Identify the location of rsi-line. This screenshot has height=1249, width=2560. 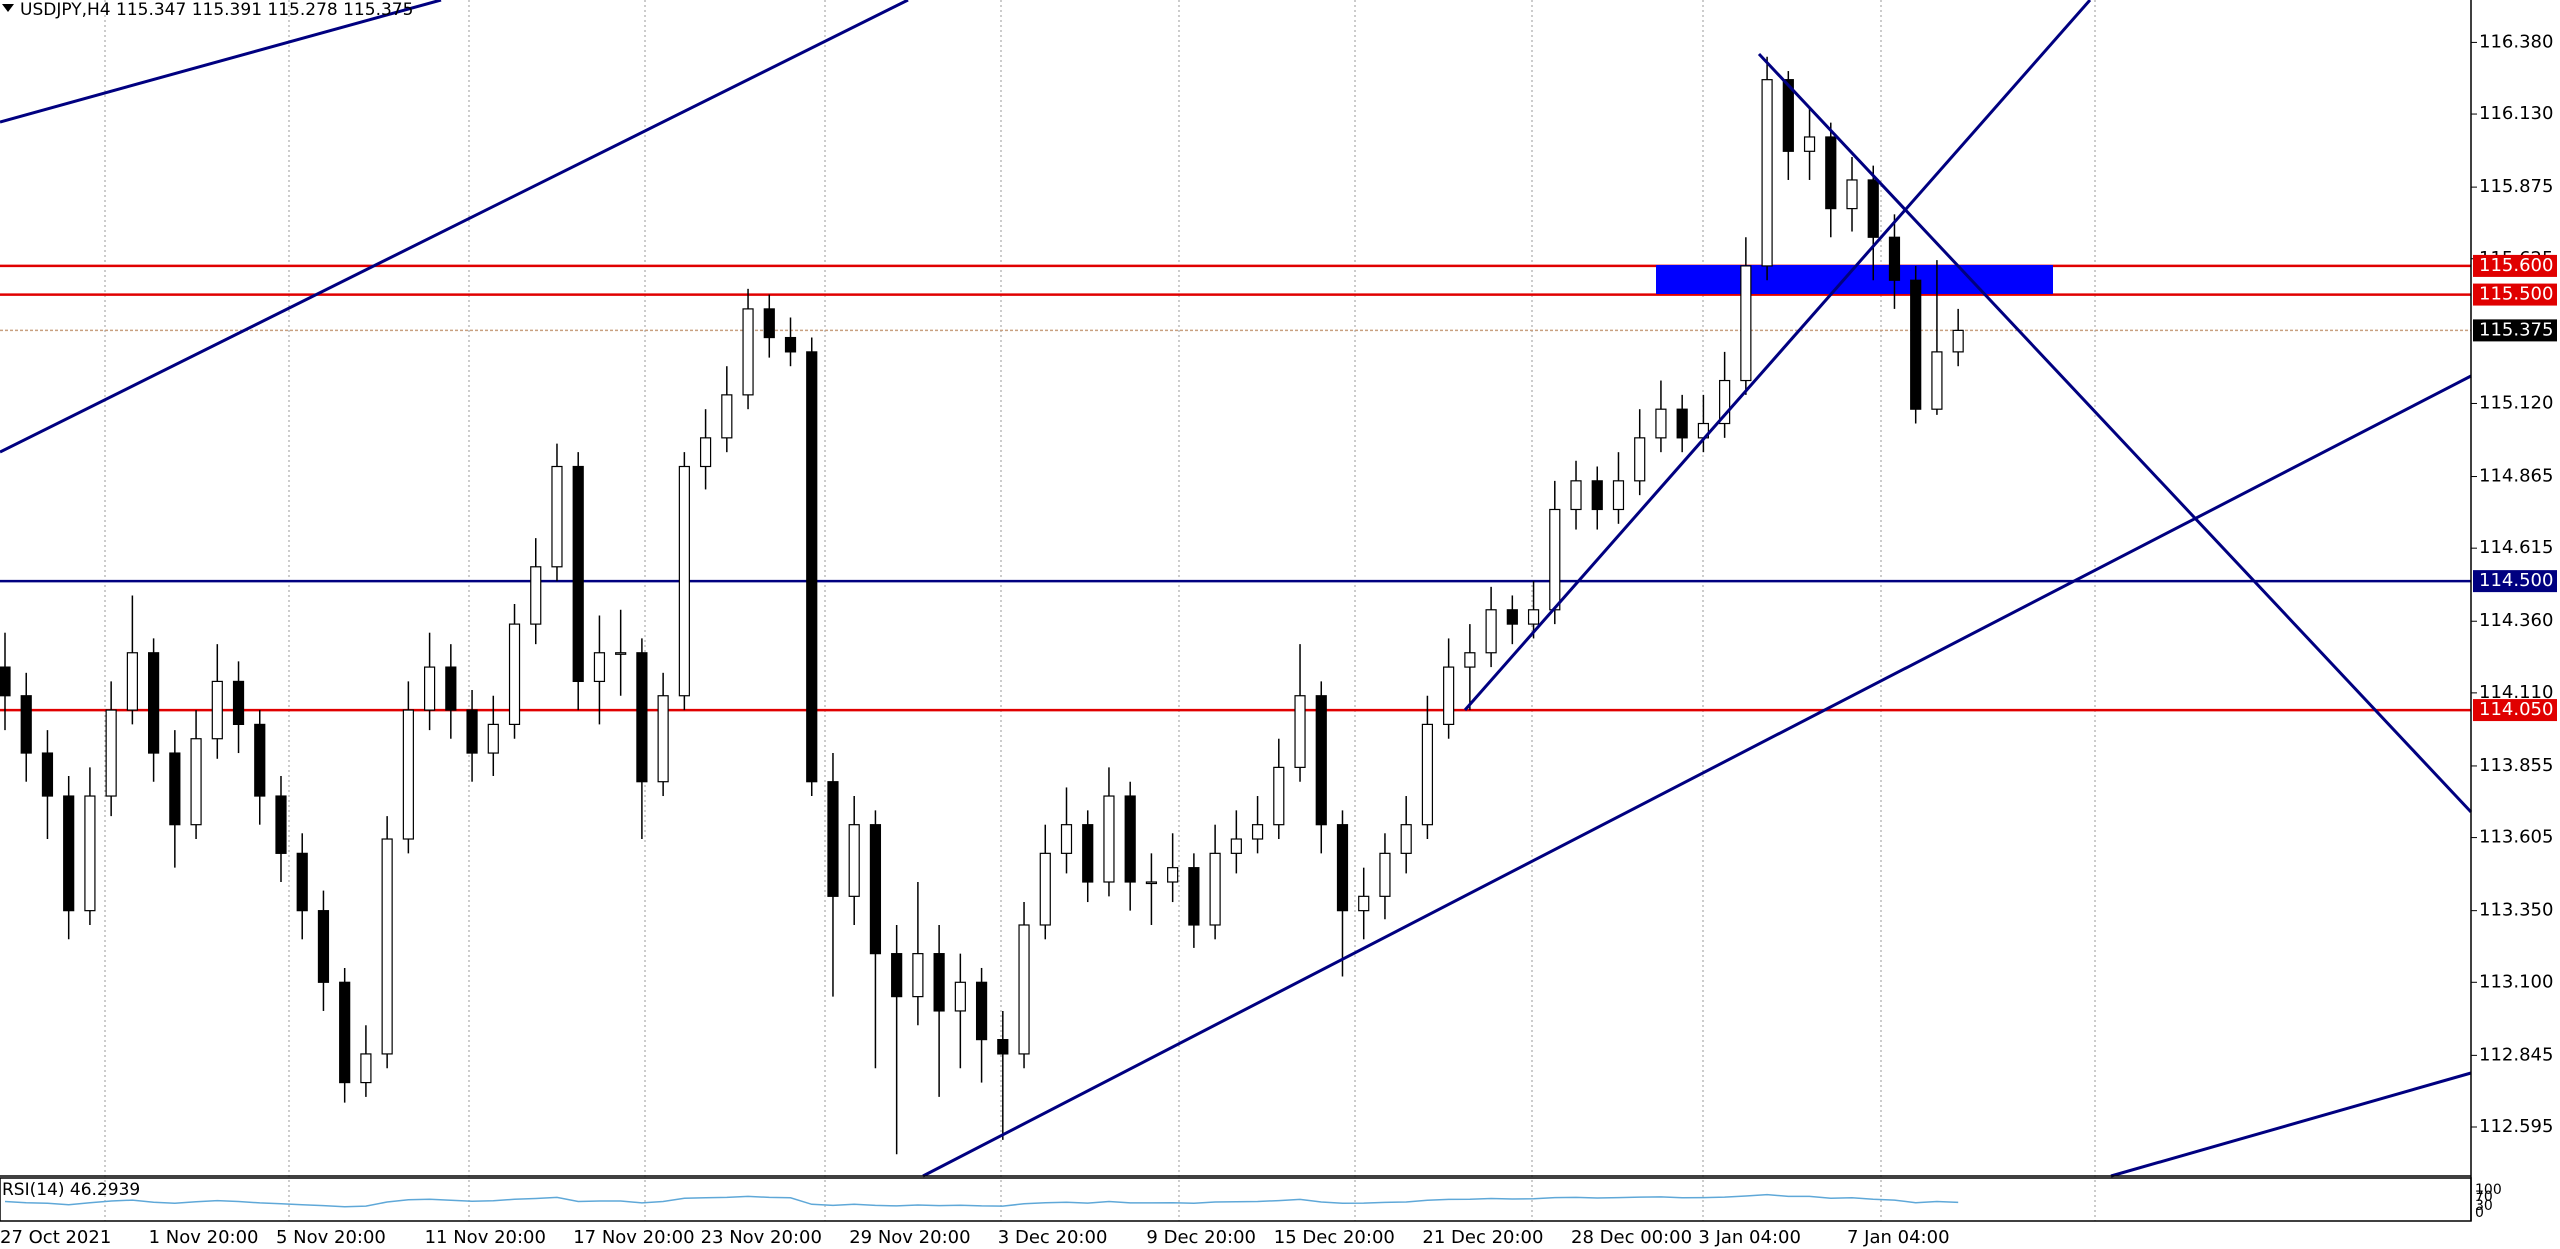
(981, 1200).